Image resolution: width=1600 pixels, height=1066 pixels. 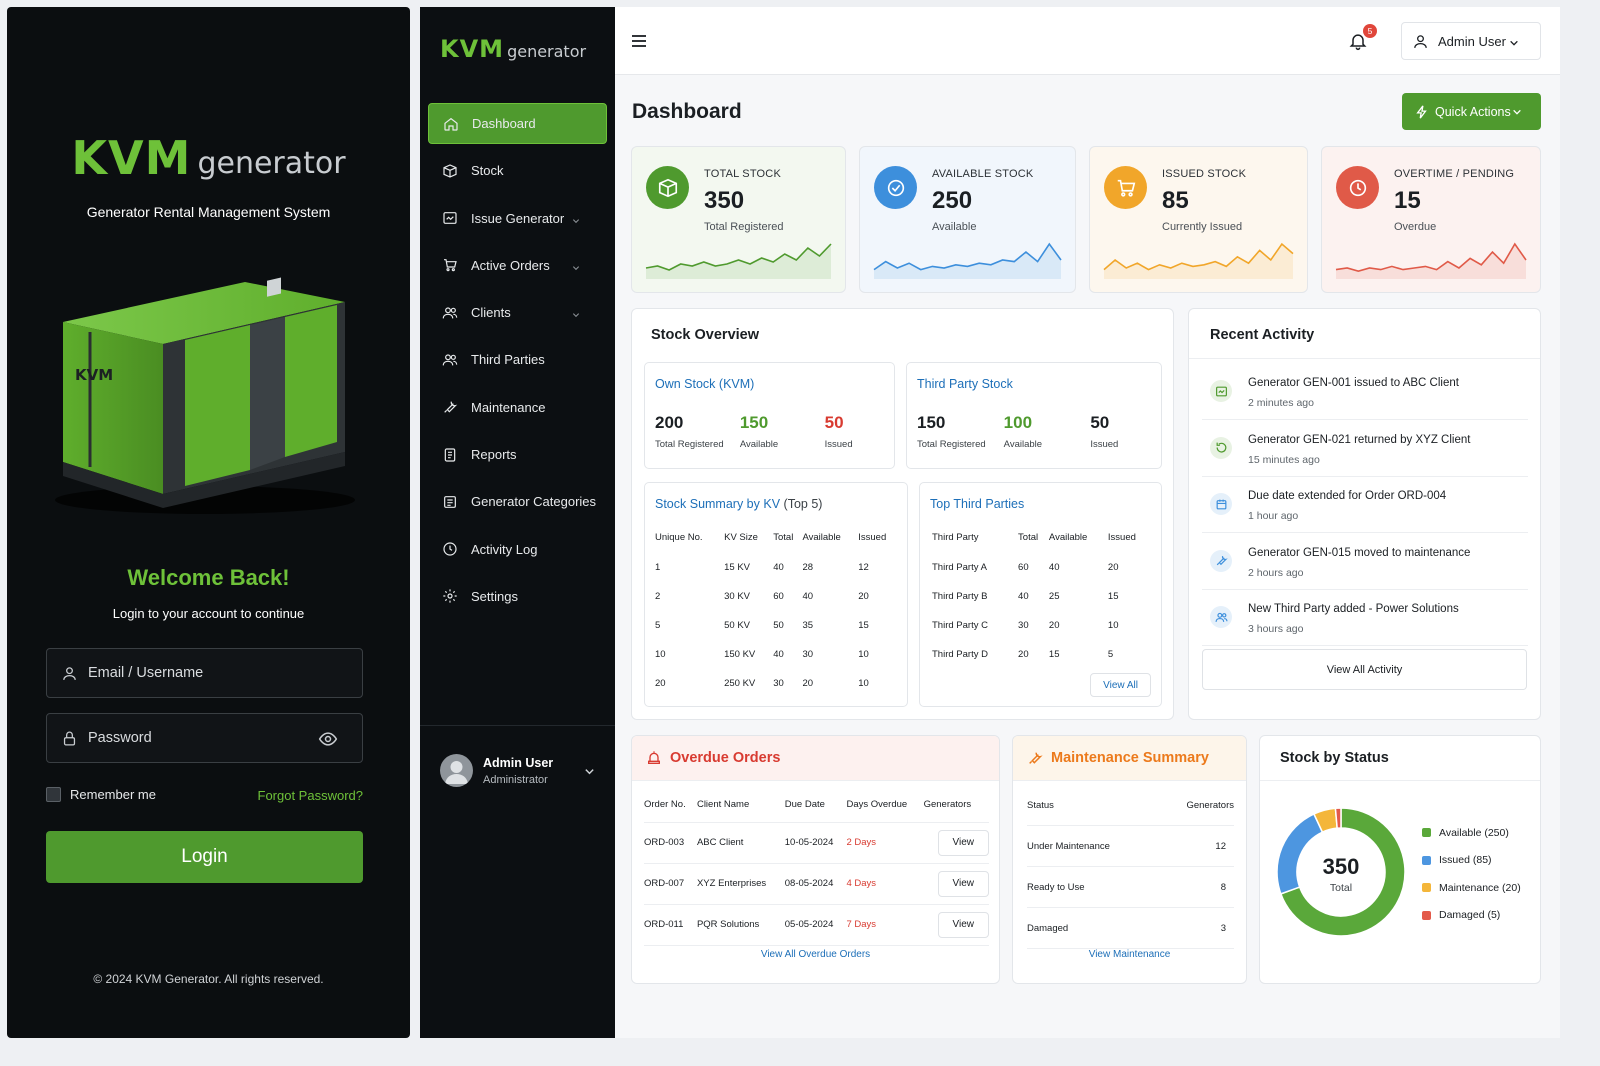 I want to click on welcome-subtitle: Login to your account to continue, so click(x=208, y=613).